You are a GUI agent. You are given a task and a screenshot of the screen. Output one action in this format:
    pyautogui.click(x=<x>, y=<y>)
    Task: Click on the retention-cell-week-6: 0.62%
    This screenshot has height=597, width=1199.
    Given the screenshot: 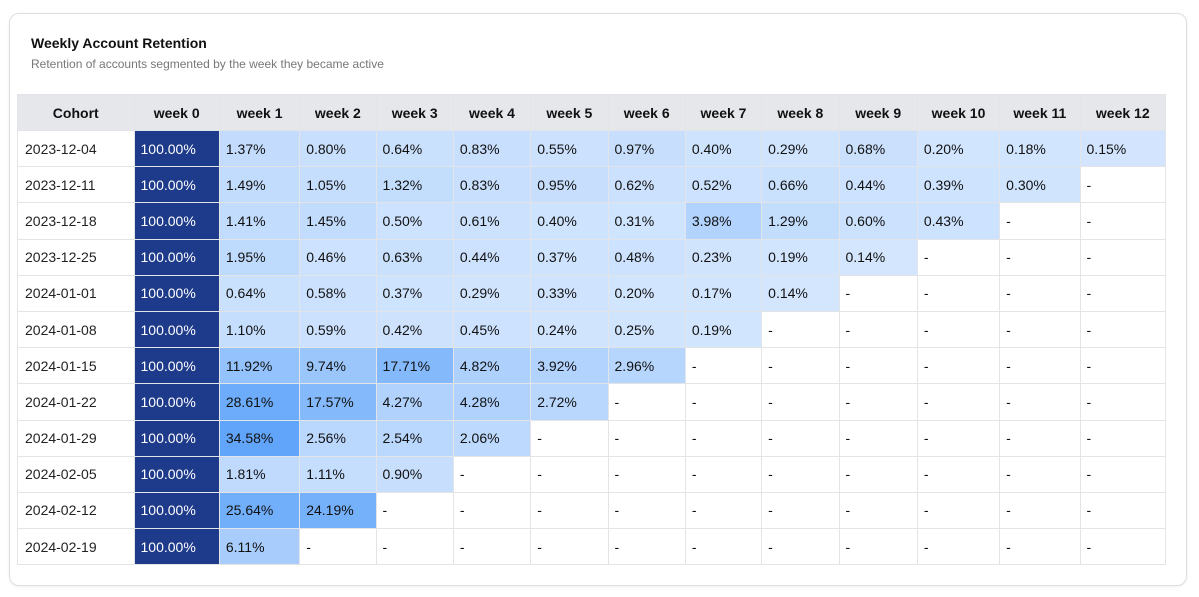 What is the action you would take?
    pyautogui.click(x=646, y=185)
    